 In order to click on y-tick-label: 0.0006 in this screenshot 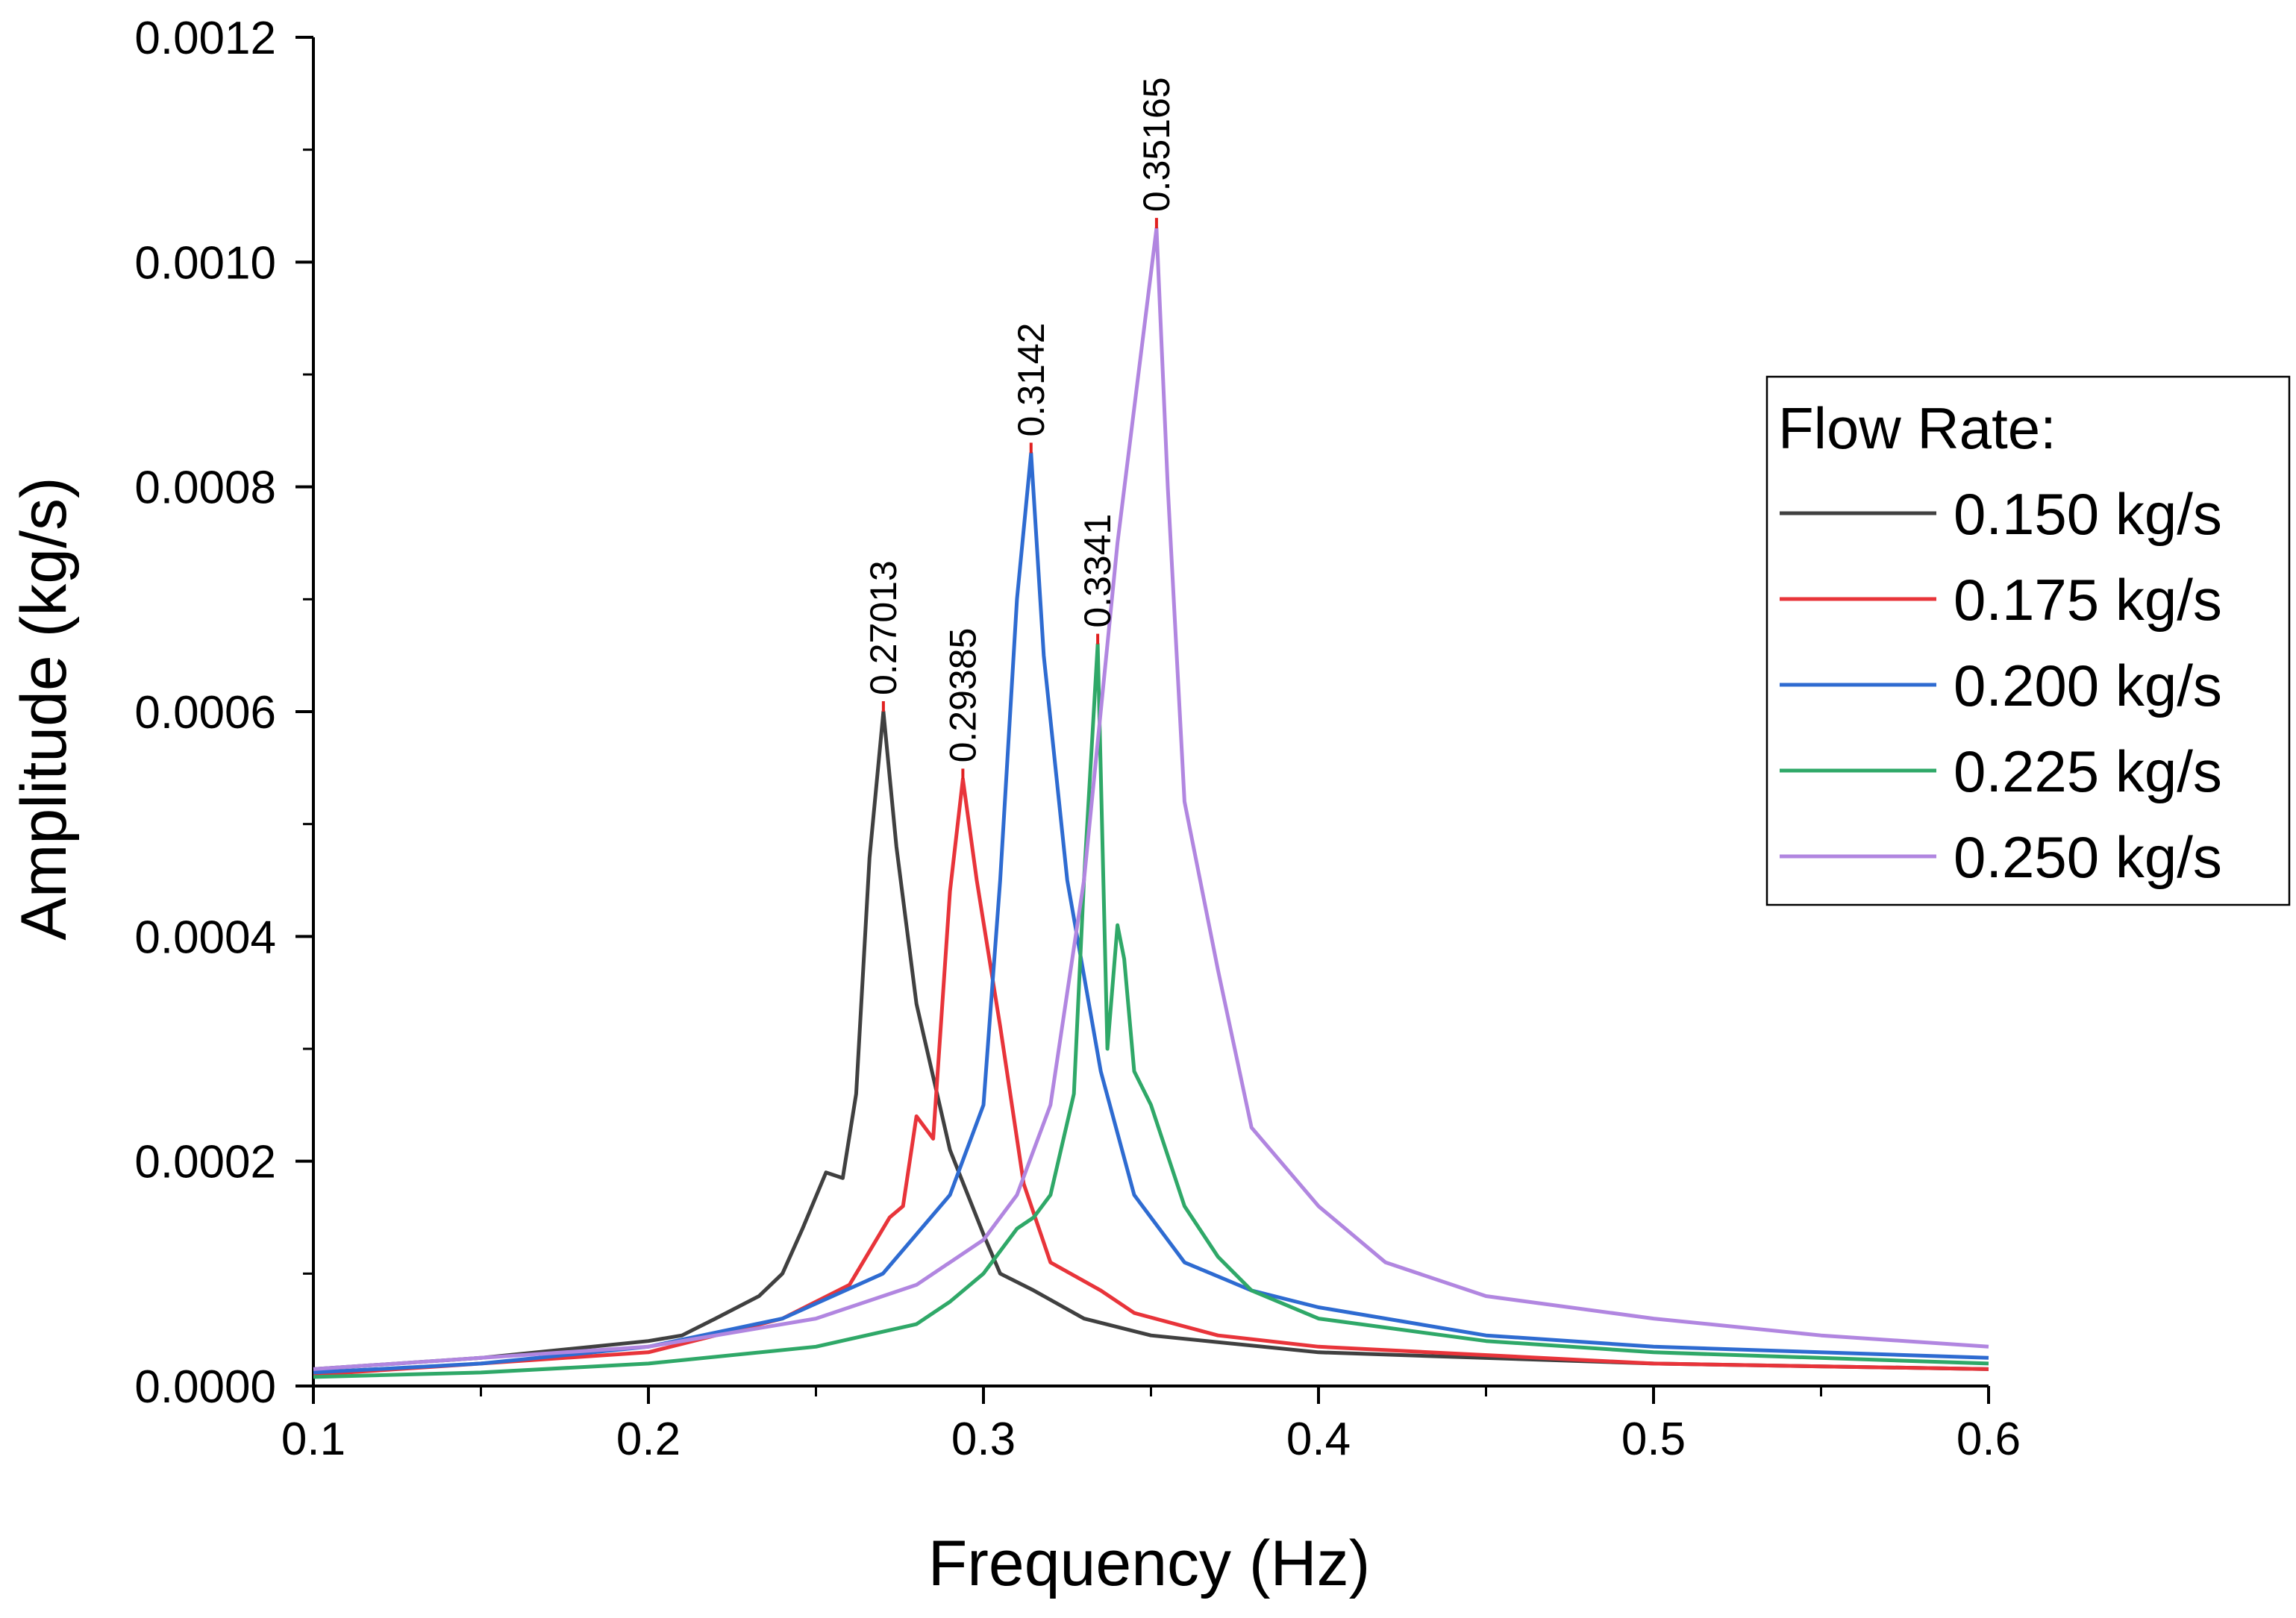, I will do `click(205, 713)`.